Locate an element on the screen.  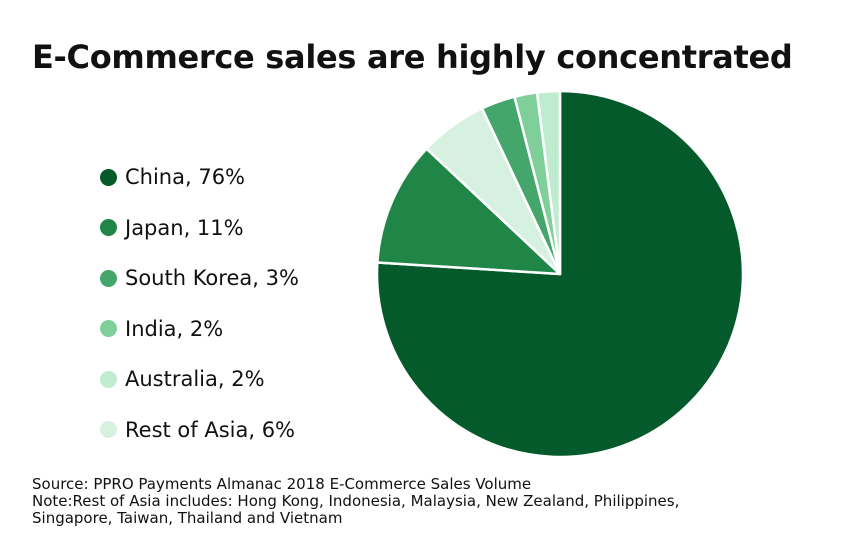
legend-label: Japan, 11% is located at coordinates (184, 227).